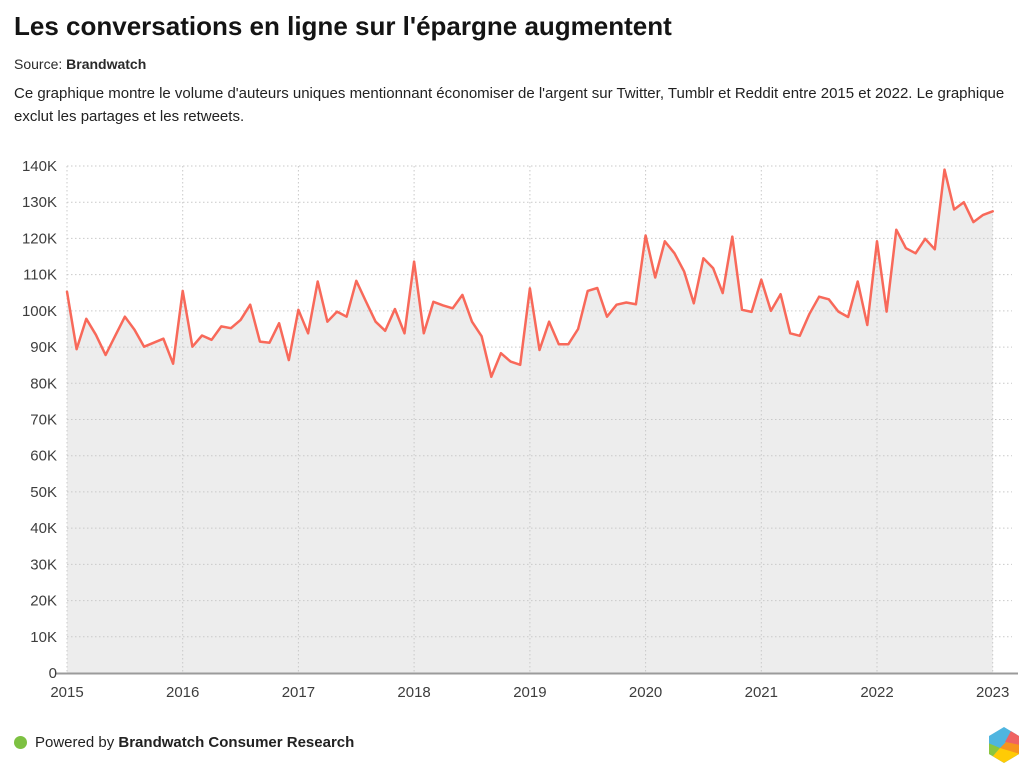  I want to click on source-value: Brandwatch, so click(106, 64).